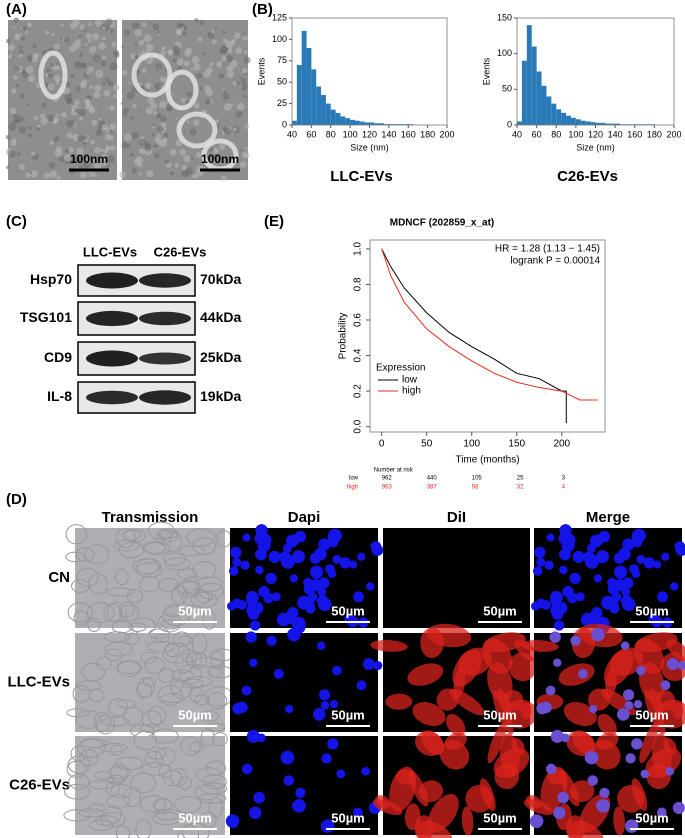 Image resolution: width=685 pixels, height=838 pixels. Describe the element at coordinates (220, 396) in the screenshot. I see `size-label: 19kDa` at that location.